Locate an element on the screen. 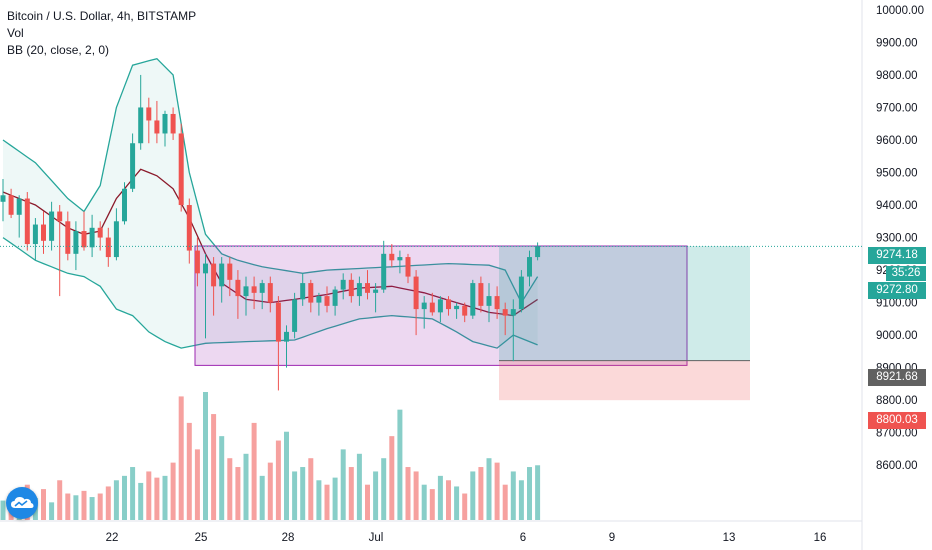 This screenshot has width=932, height=550. volume-indicator-label: Vol is located at coordinates (15, 33).